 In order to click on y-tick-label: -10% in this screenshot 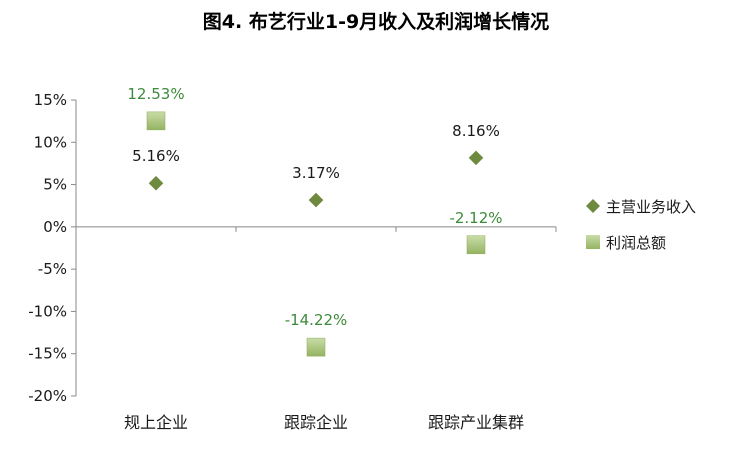, I will do `click(47, 311)`.